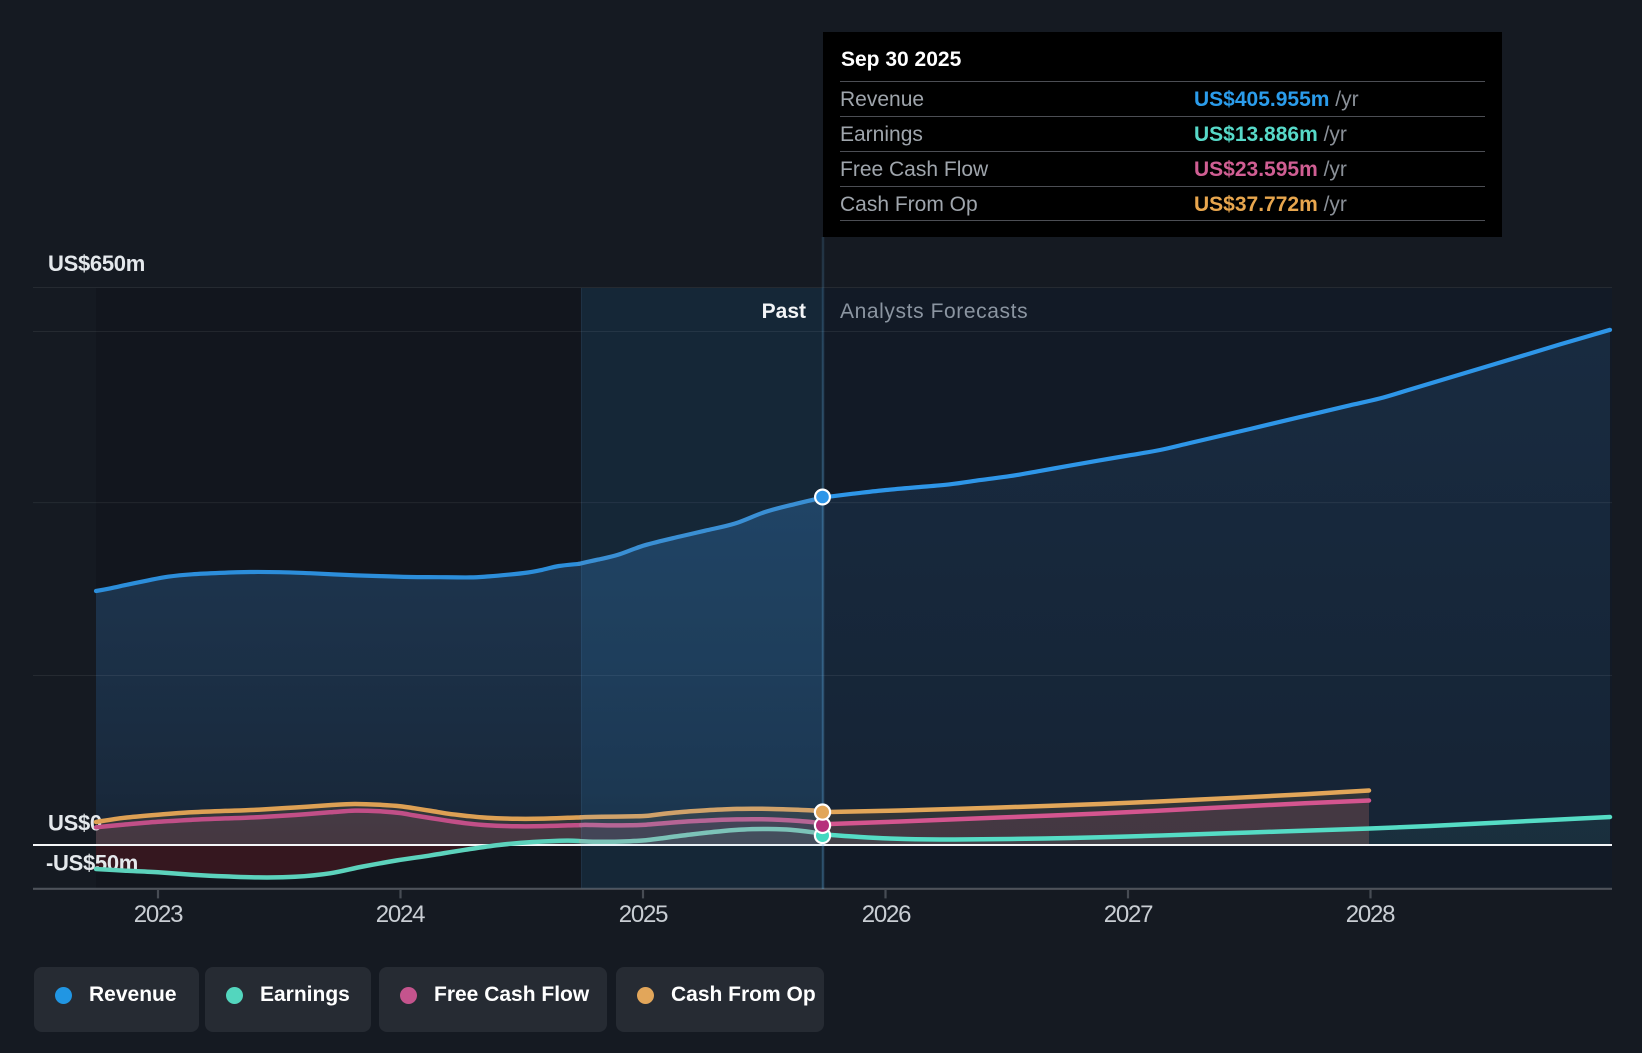  I want to click on svg-text: US$650m, so click(96, 263).